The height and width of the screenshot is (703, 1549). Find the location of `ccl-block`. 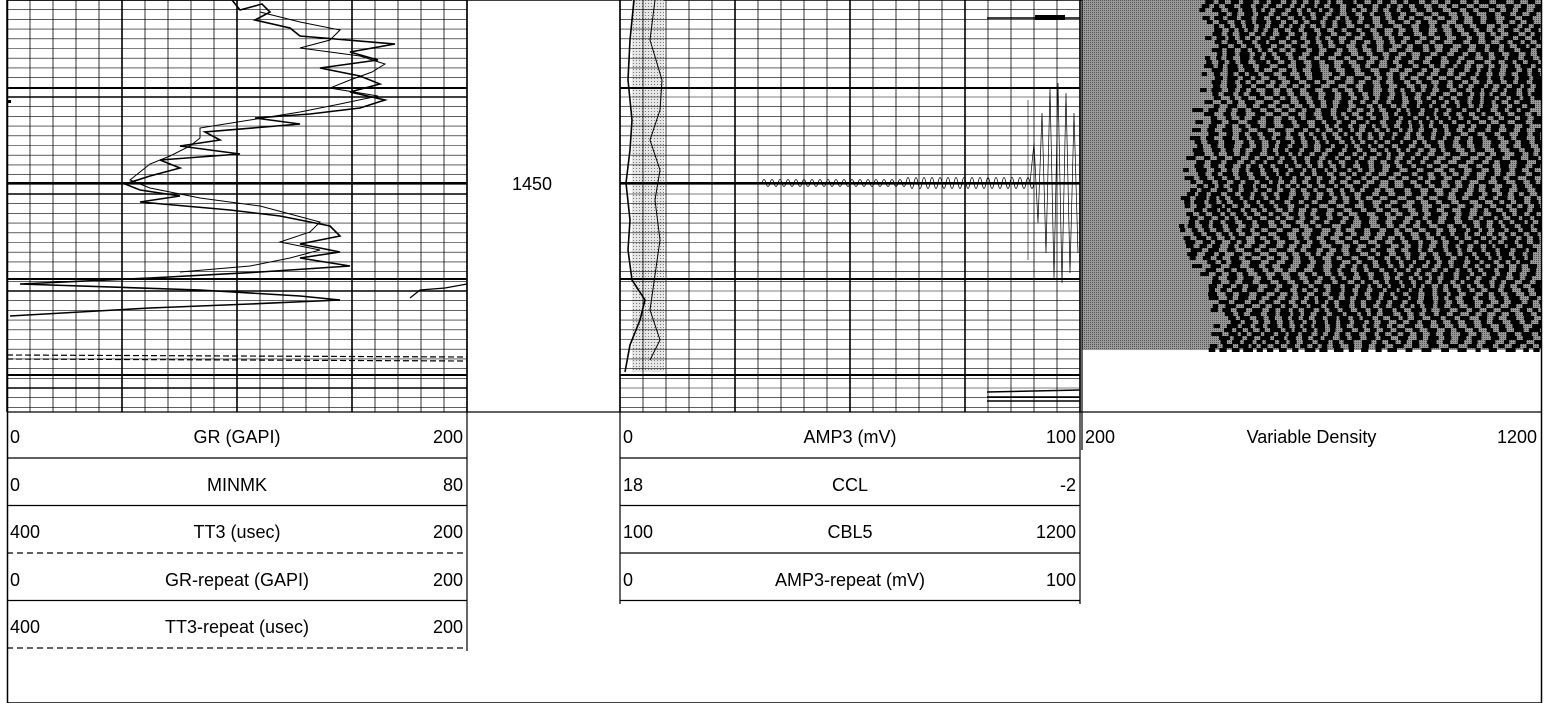

ccl-block is located at coordinates (1050, 17).